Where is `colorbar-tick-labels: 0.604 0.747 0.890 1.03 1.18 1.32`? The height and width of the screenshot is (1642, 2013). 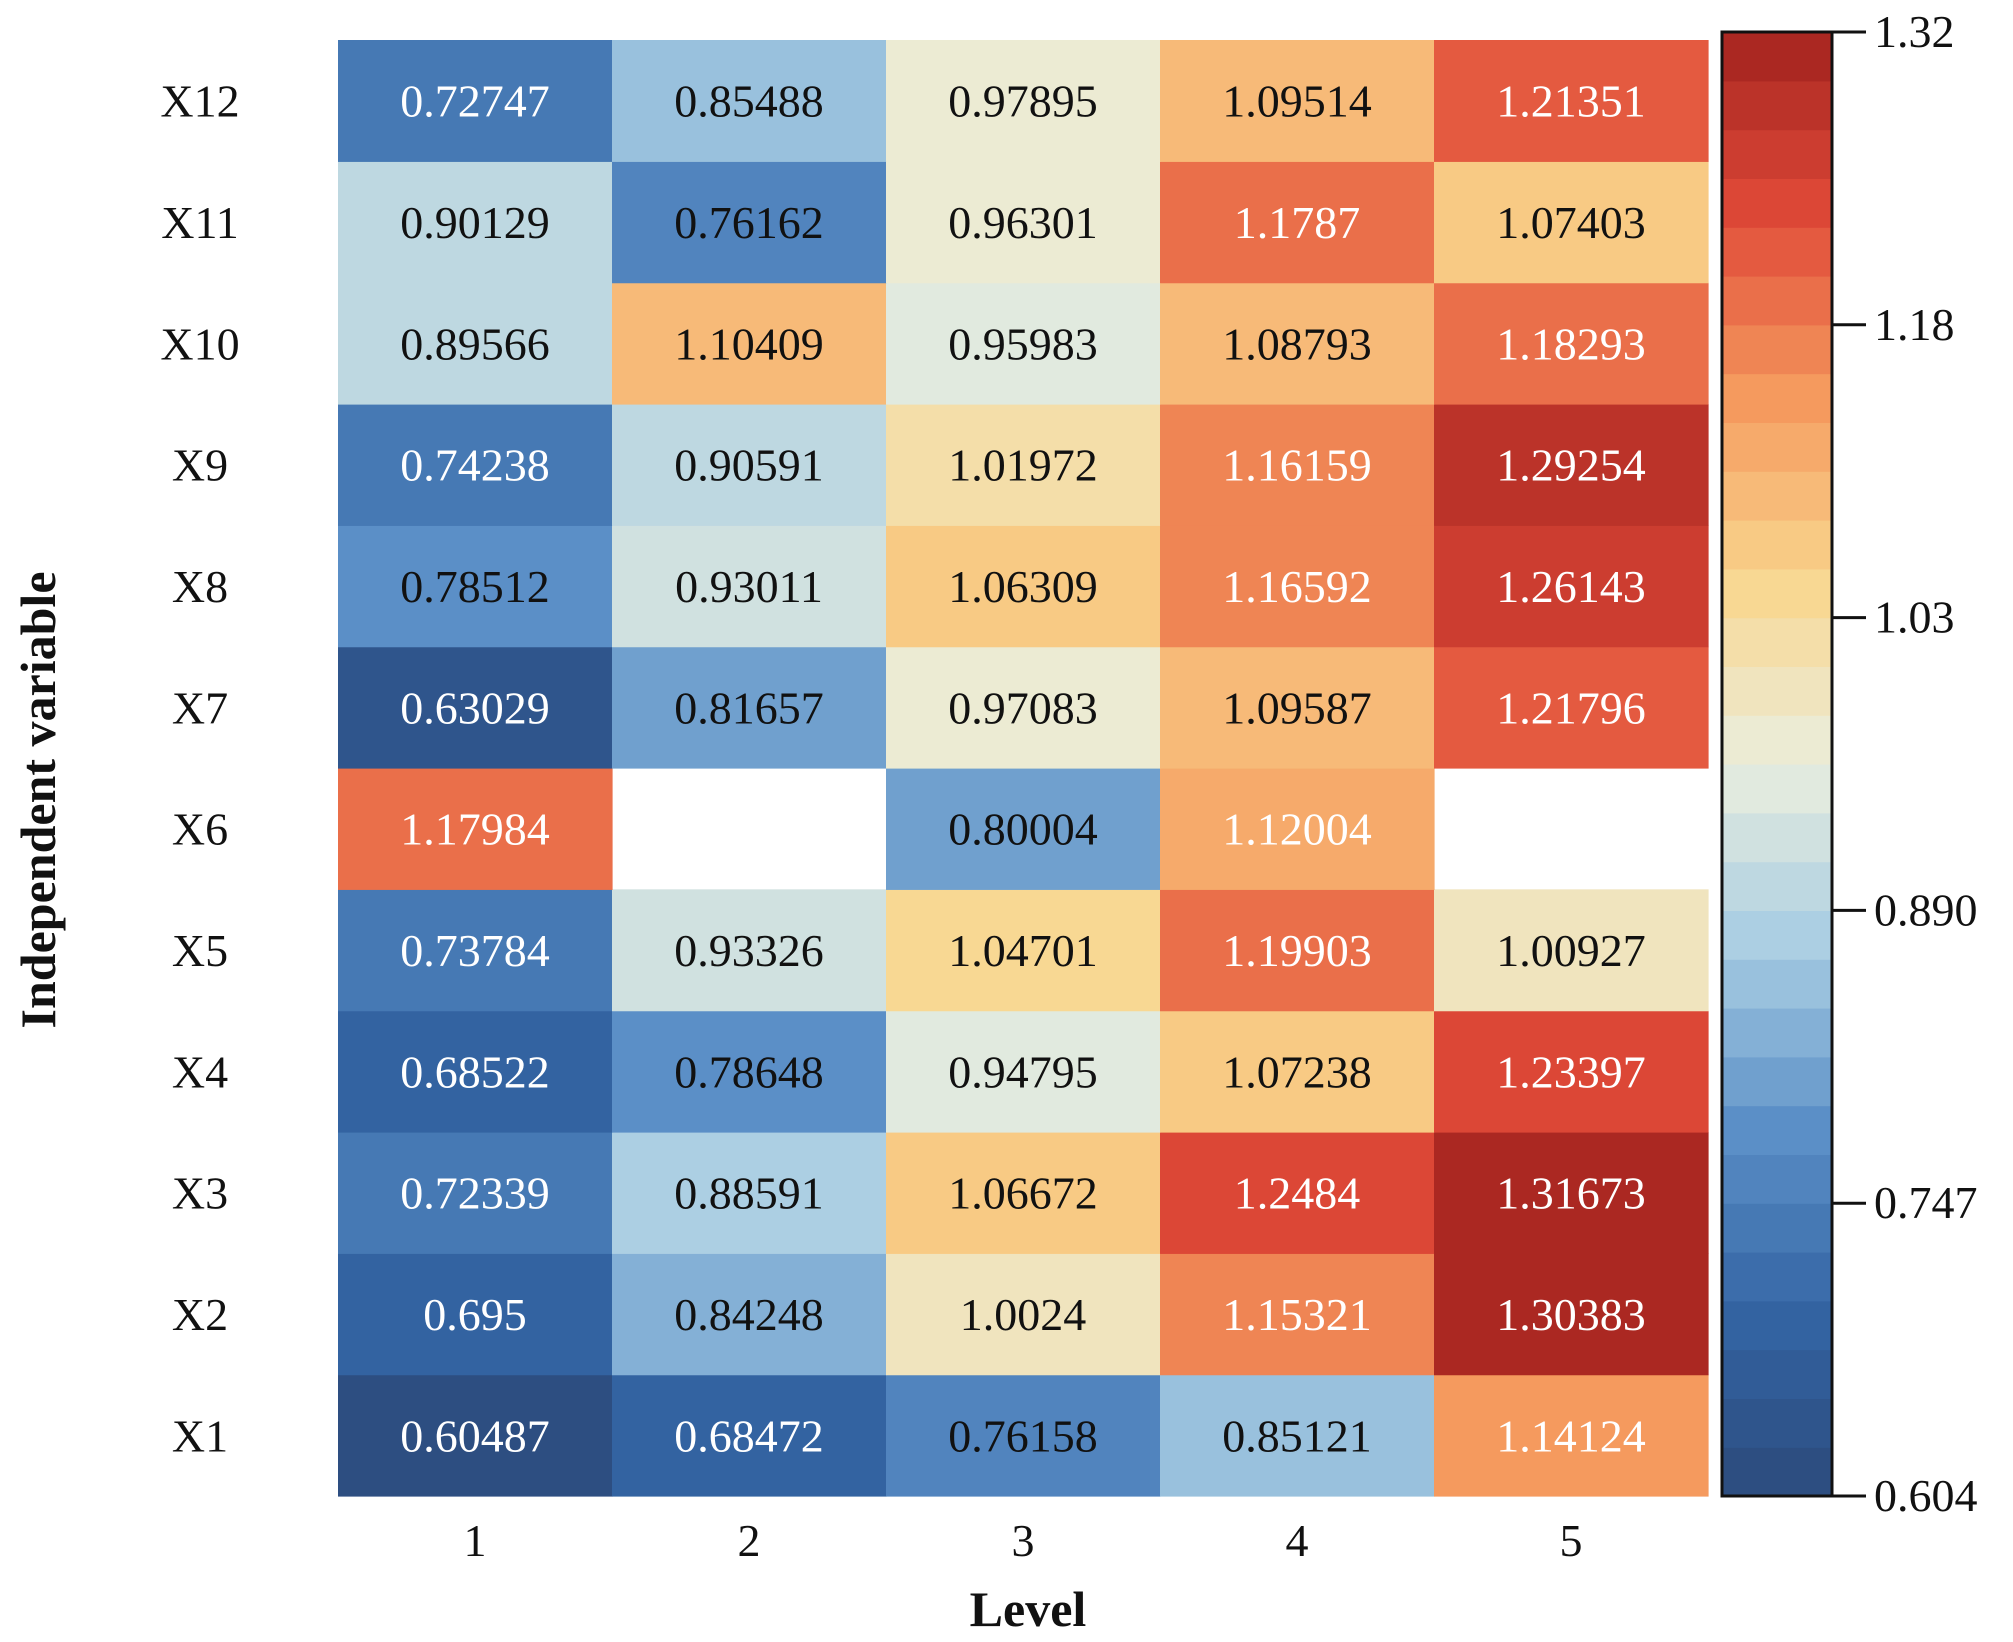 colorbar-tick-labels: 0.604 0.747 0.890 1.03 1.18 1.32 is located at coordinates (1905, 763).